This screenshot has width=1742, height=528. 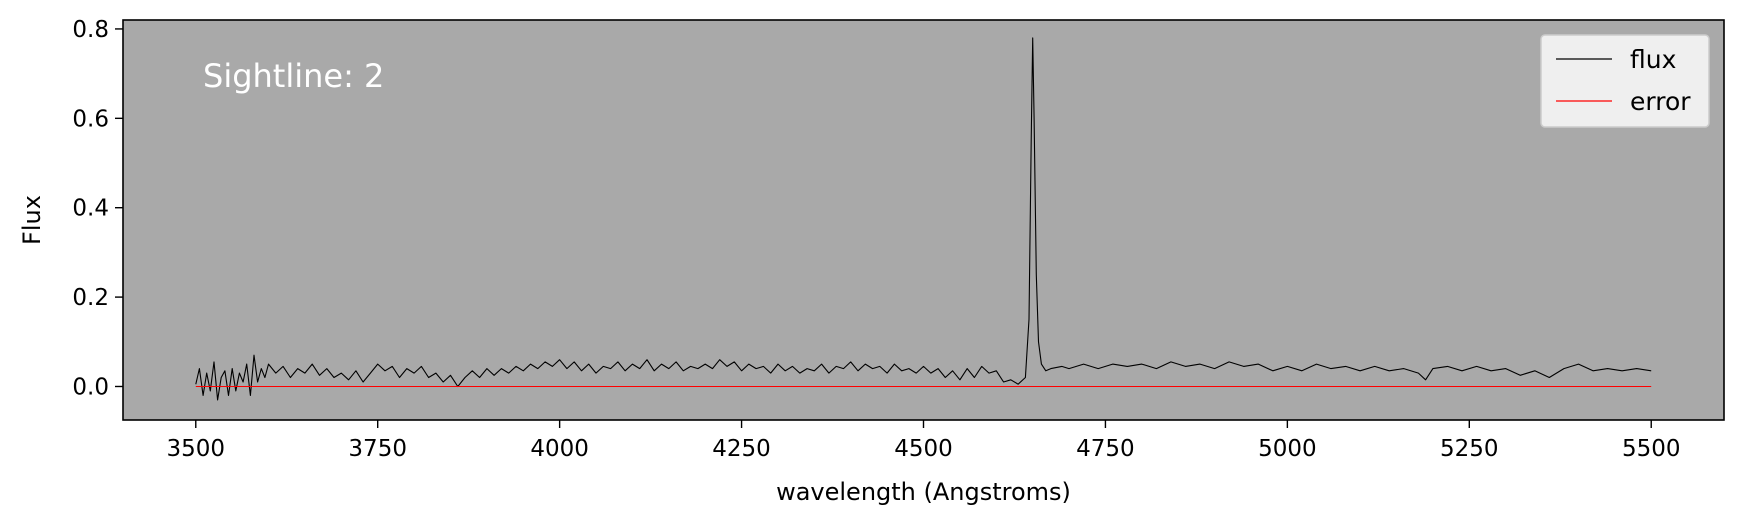 What do you see at coordinates (195, 449) in the screenshot?
I see `x-tick-label: 3500` at bounding box center [195, 449].